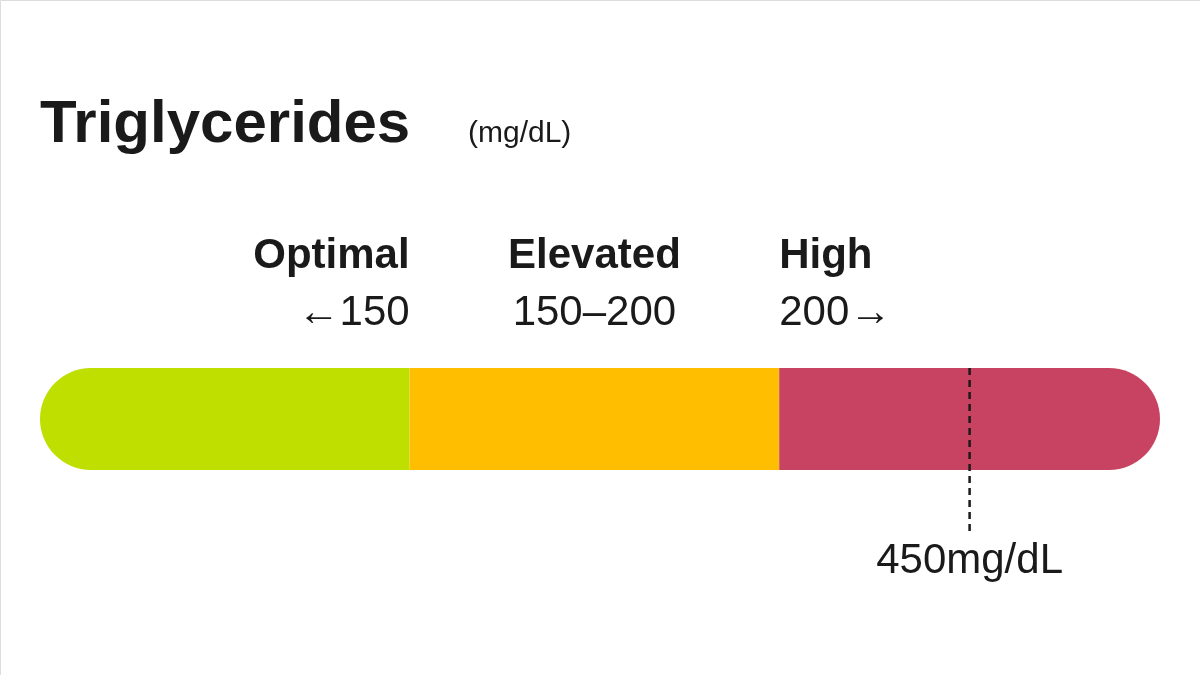 The height and width of the screenshot is (675, 1200). I want to click on text: Optimal, so click(331, 253).